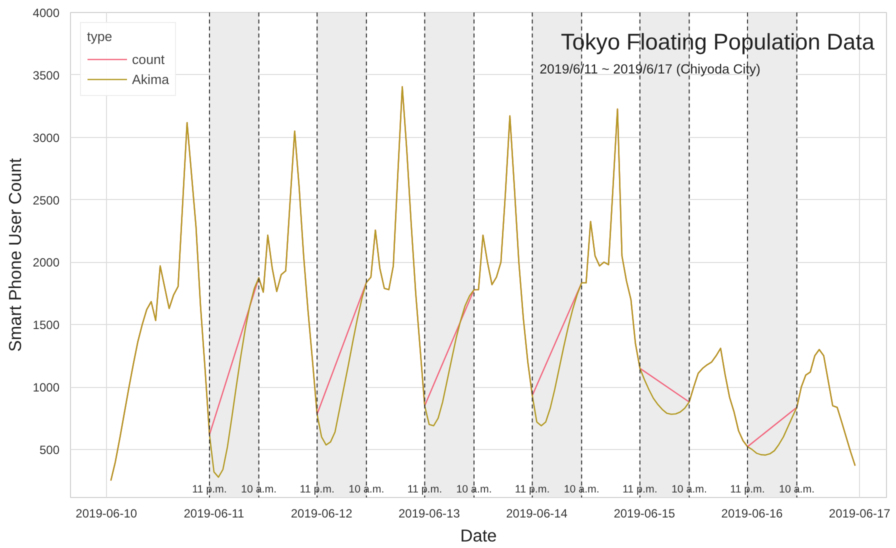 This screenshot has height=548, width=896. I want to click on x-tick-label: 2019-06-15, so click(645, 513).